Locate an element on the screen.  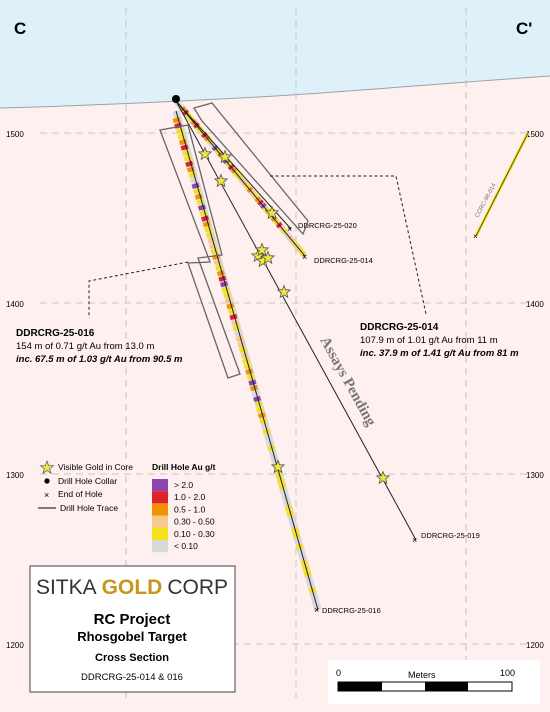
hole-020-label: DDRCRG-25-020 is located at coordinates (327, 225).